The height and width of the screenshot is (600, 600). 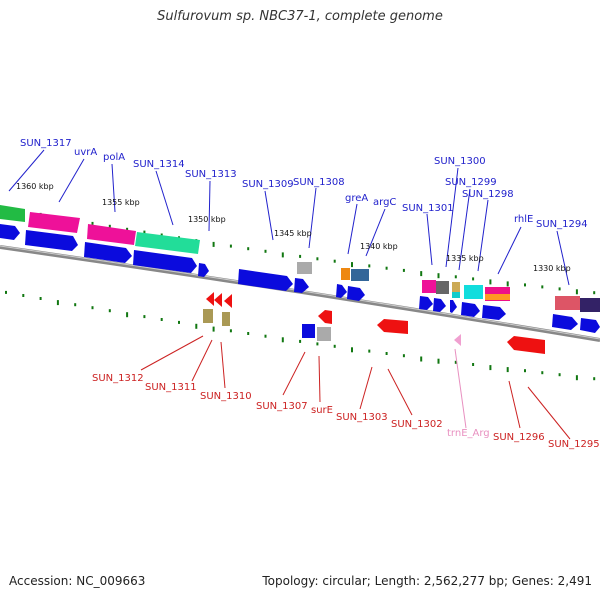 I want to click on gene-block-grea, so click(x=345, y=274).